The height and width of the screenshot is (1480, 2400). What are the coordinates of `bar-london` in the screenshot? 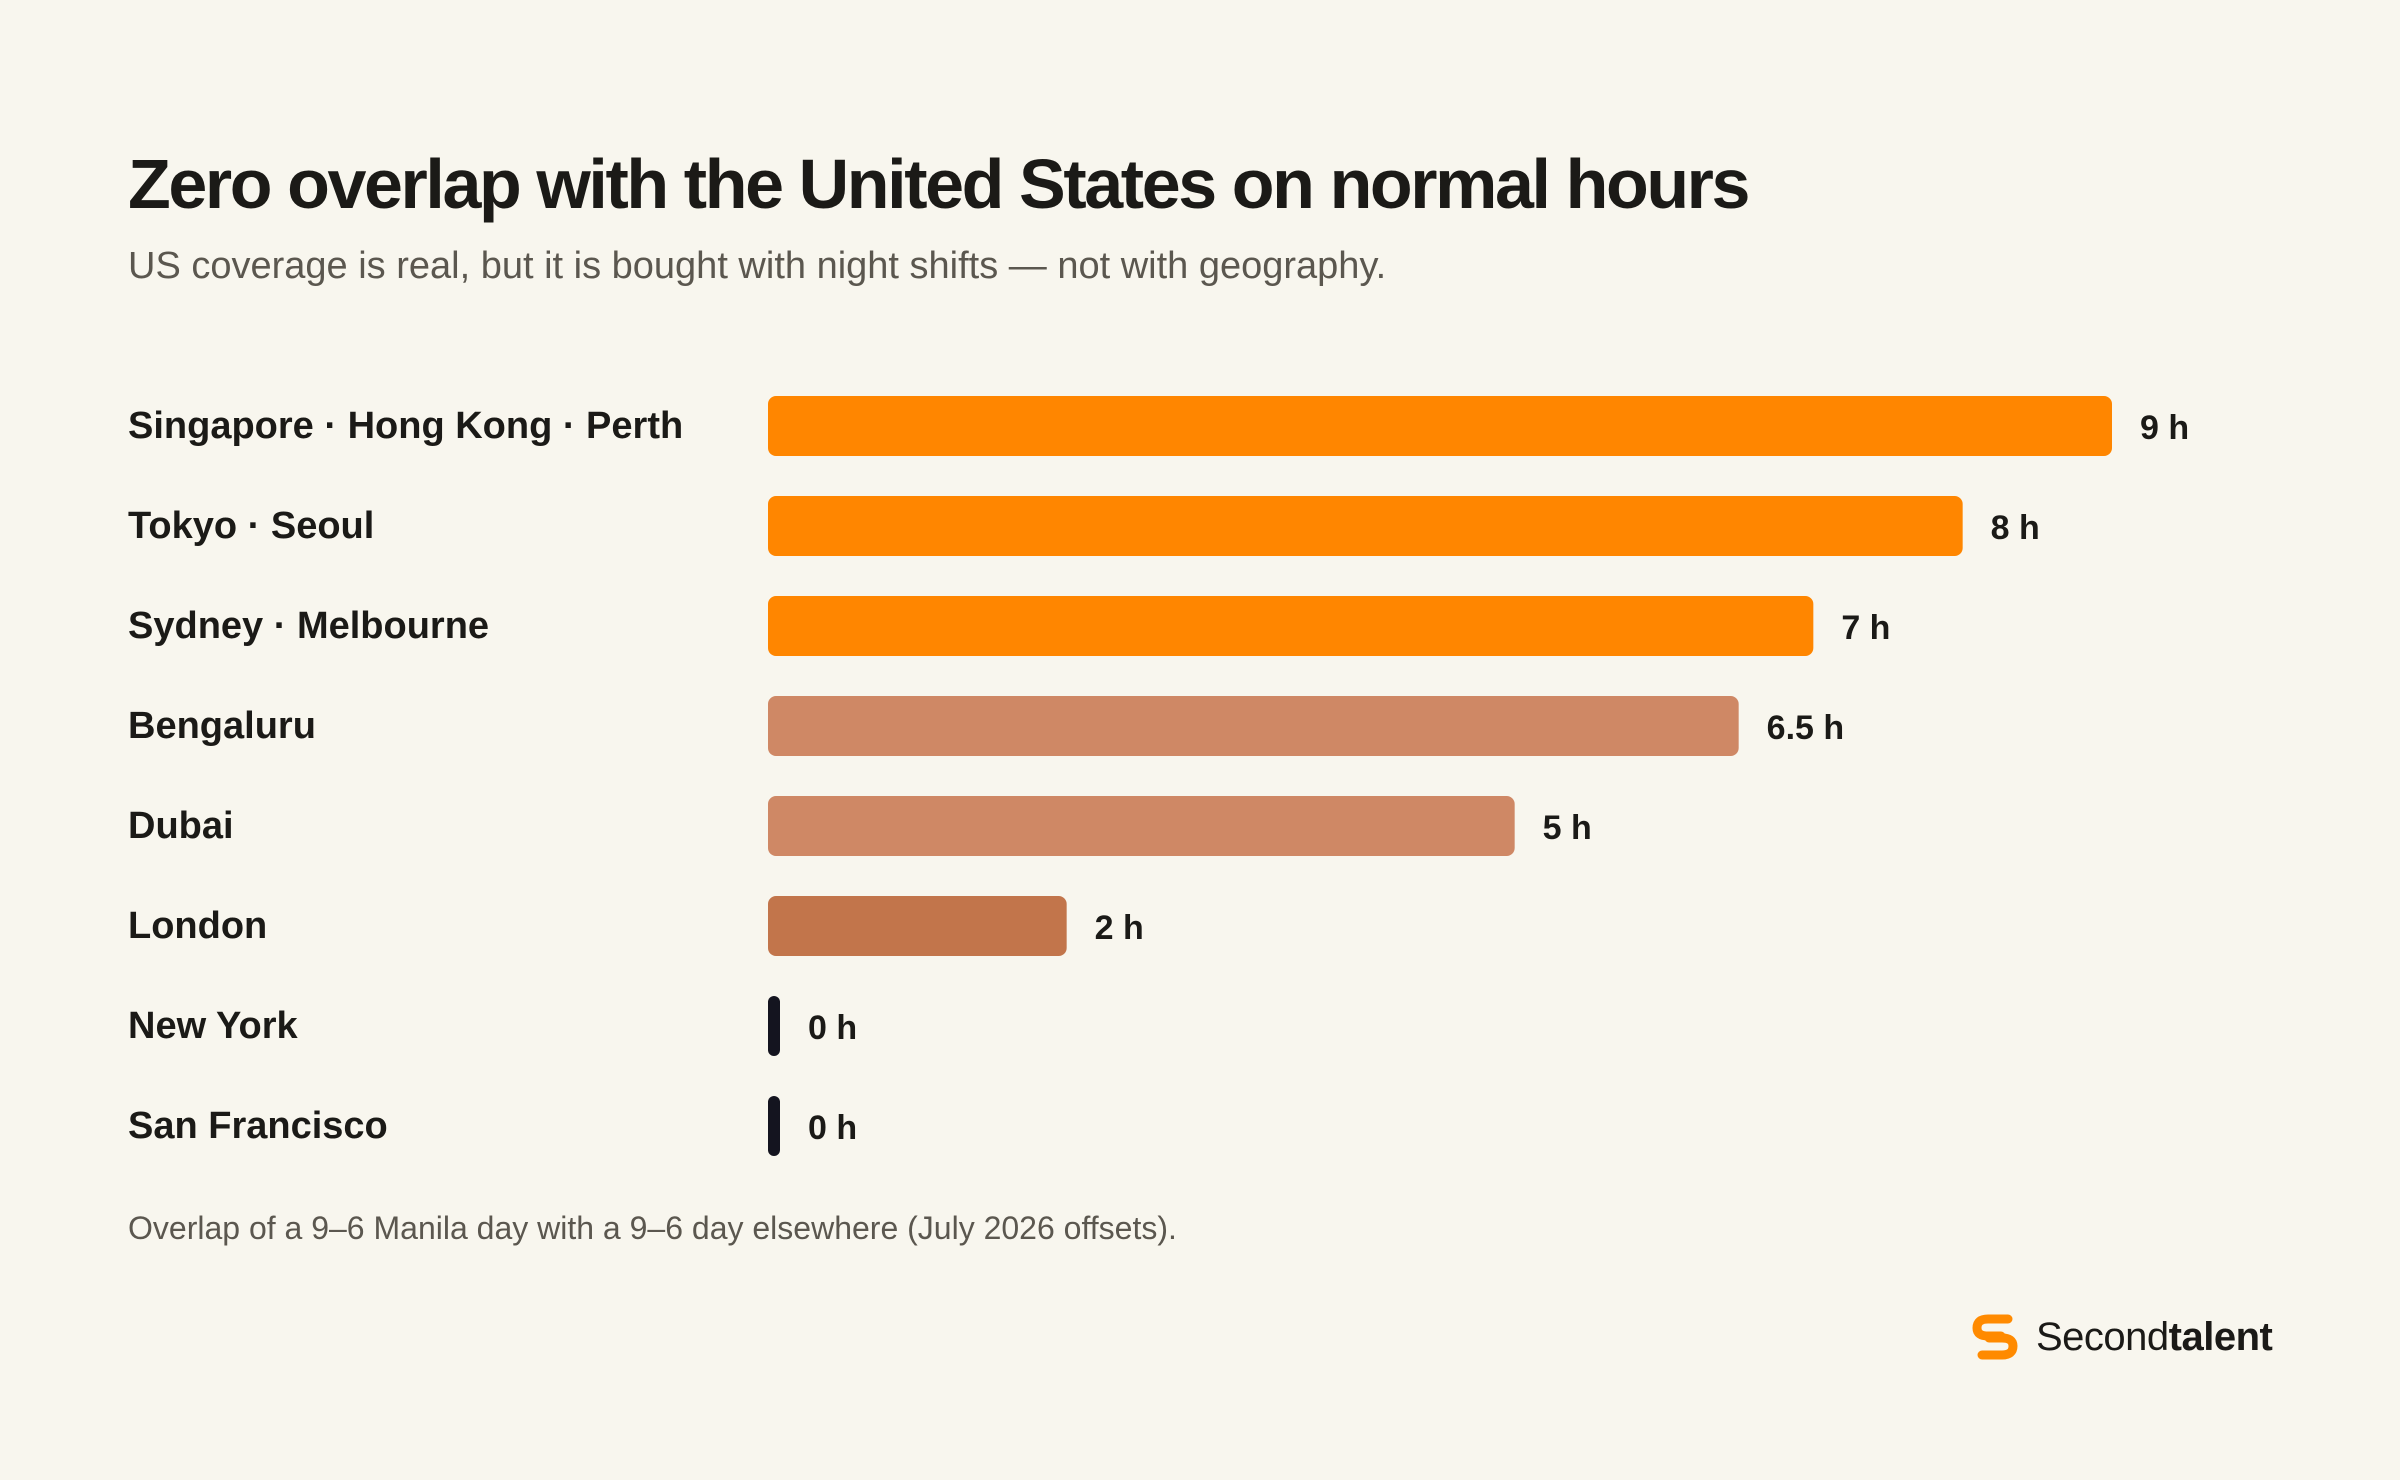 It's located at (917, 926).